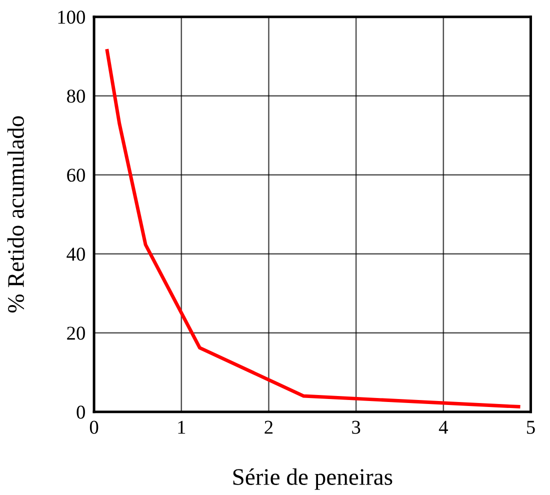 This screenshot has height=495, width=550. I want to click on y-tick-label: 40, so click(75, 254).